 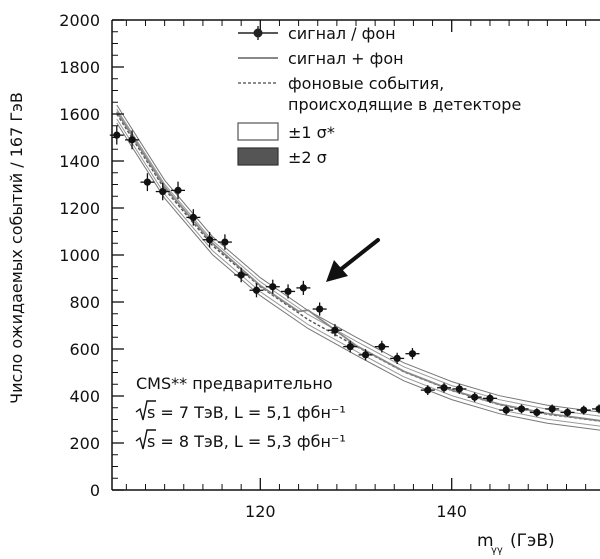 I want to click on x-tick-label: 120, so click(x=260, y=511).